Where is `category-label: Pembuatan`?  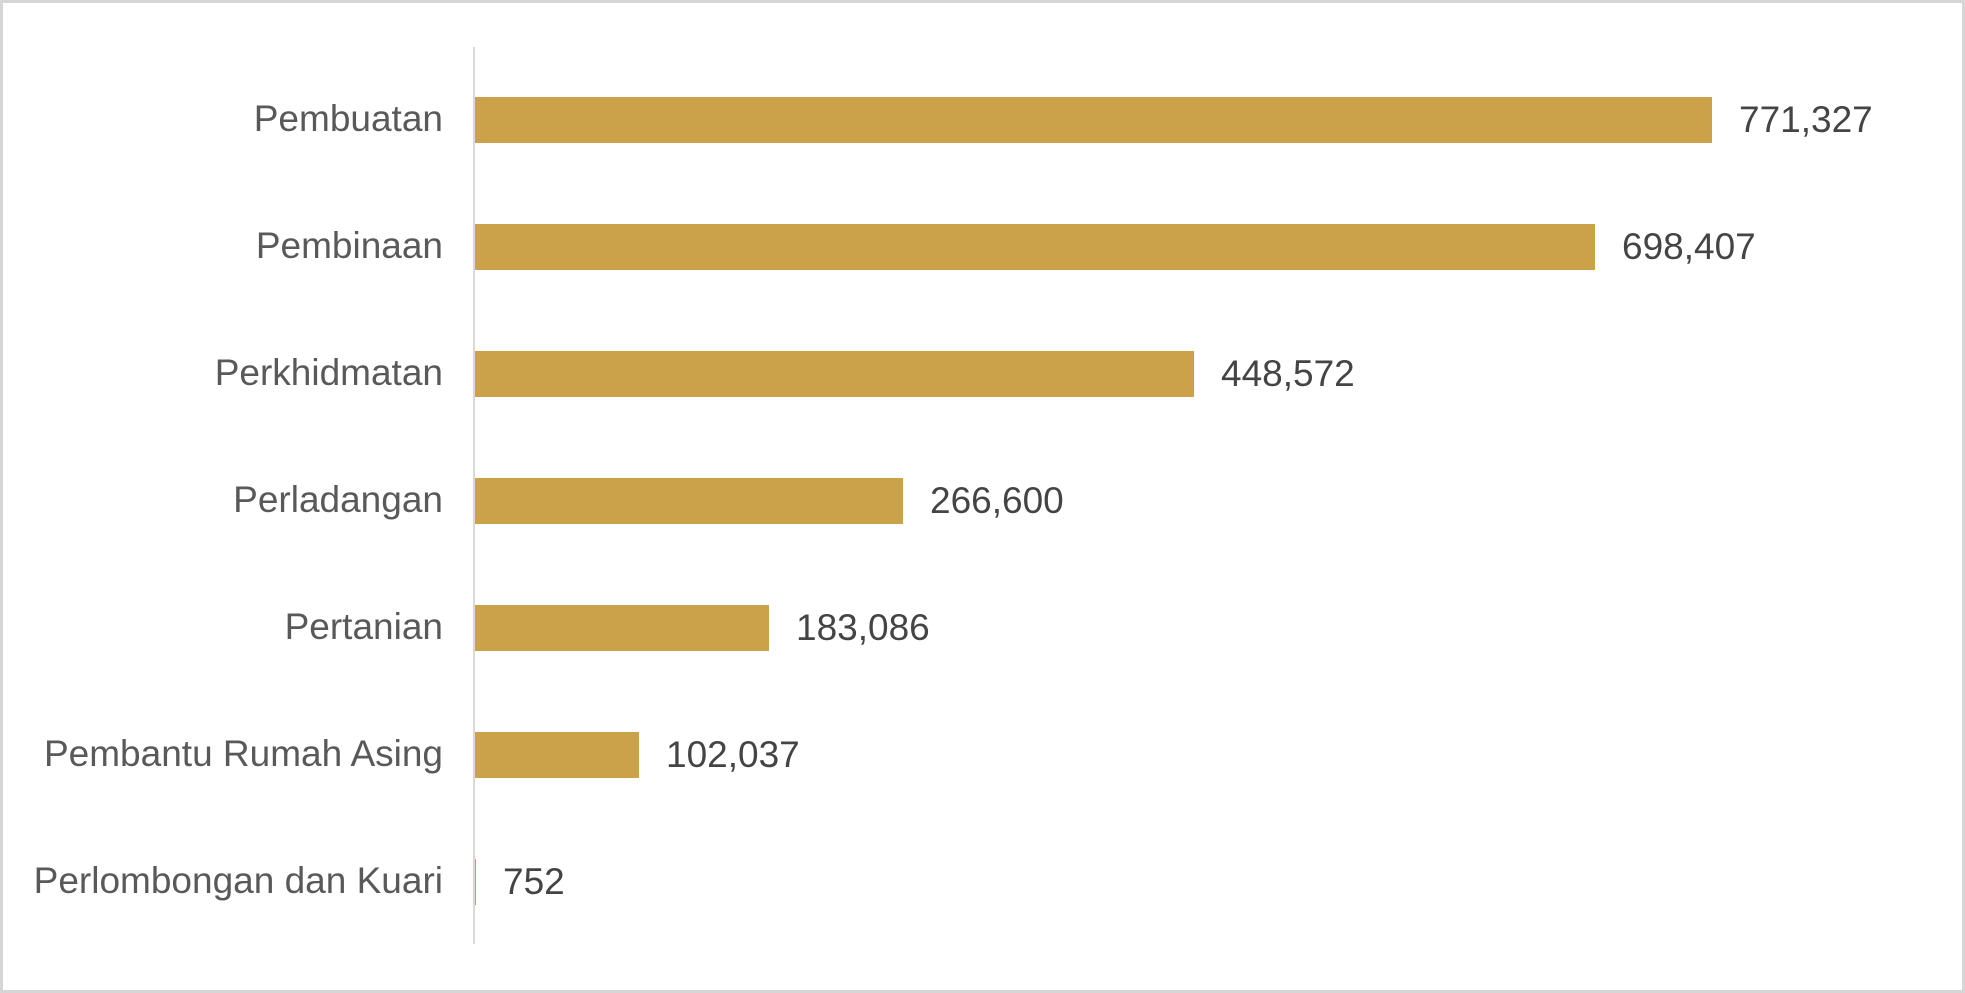
category-label: Pembuatan is located at coordinates (348, 119).